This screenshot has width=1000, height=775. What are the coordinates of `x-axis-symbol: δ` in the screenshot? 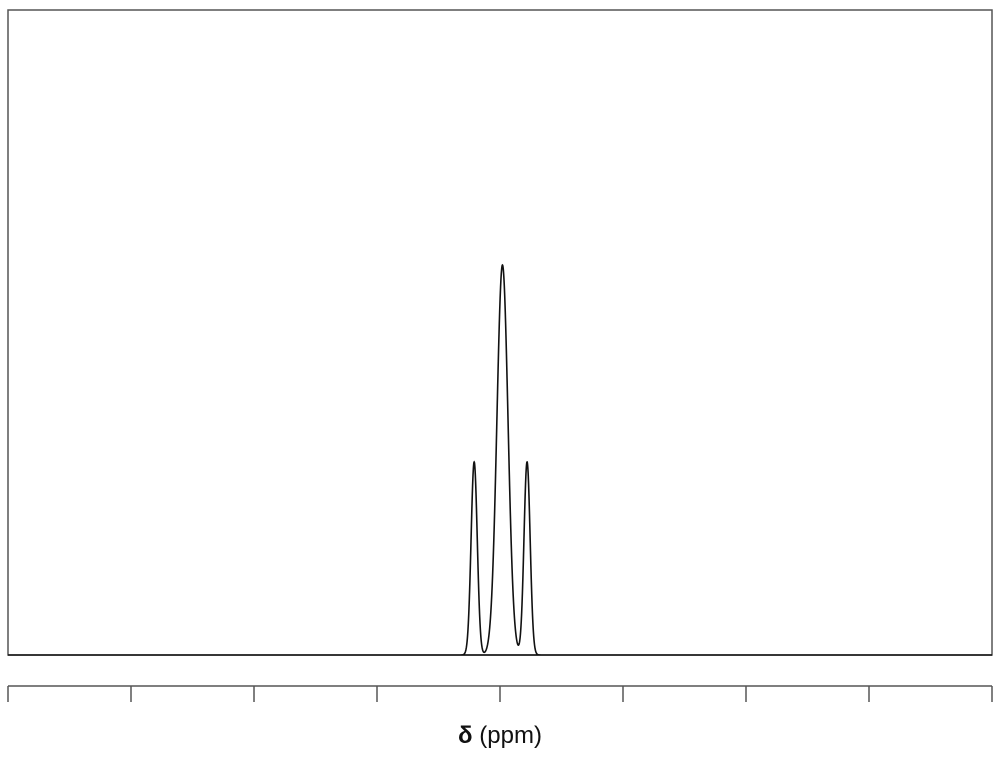 It's located at (465, 735).